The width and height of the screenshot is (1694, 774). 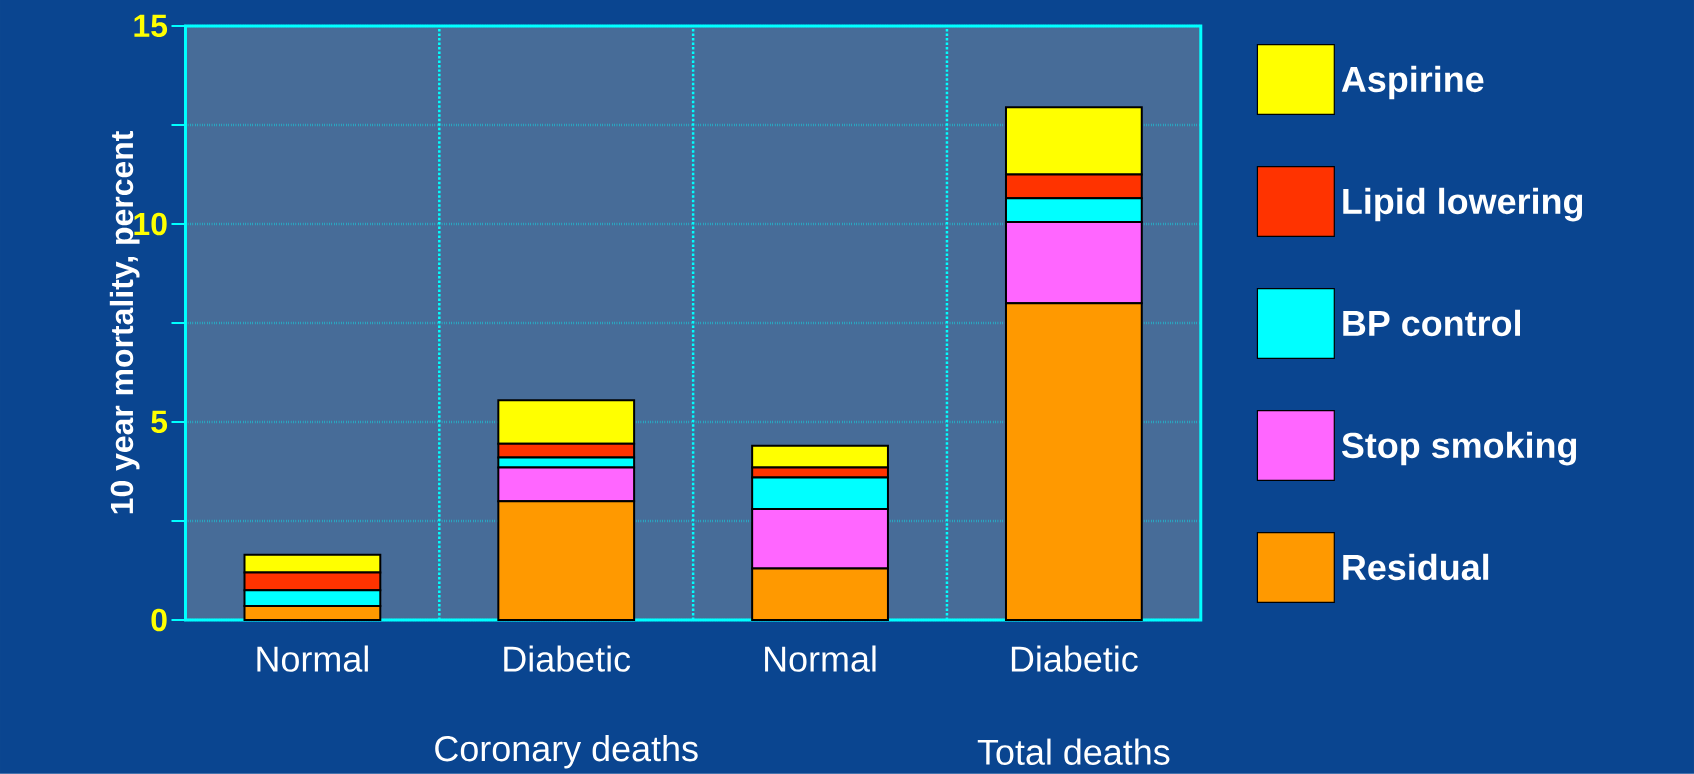 I want to click on legend-label: BP control, so click(x=1432, y=323).